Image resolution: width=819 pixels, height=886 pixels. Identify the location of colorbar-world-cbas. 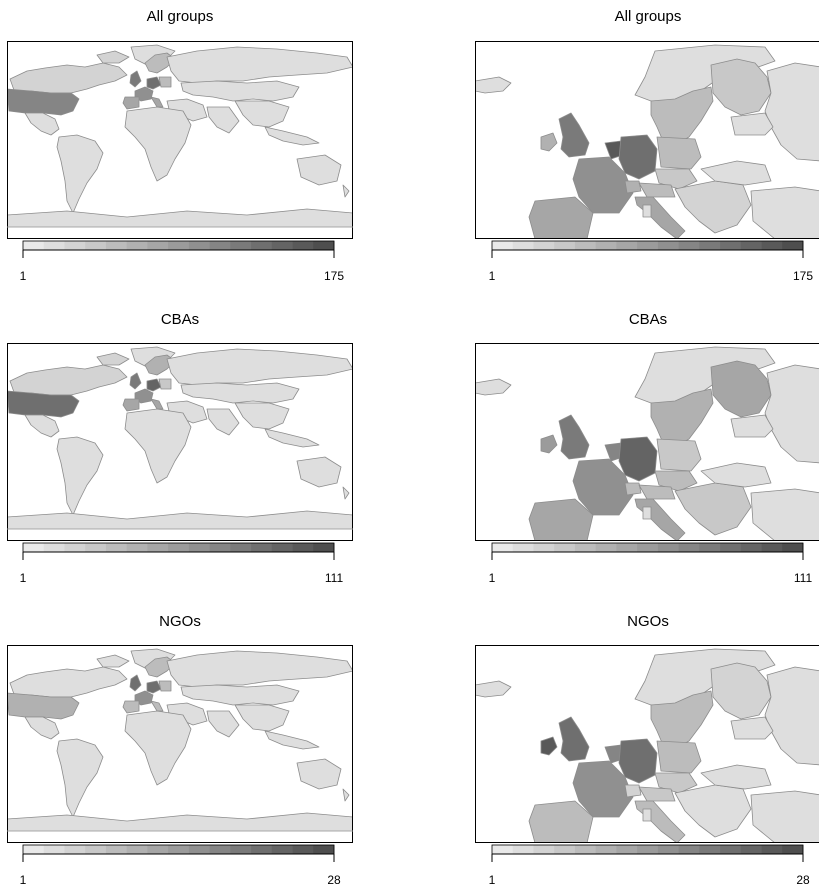
(178, 551).